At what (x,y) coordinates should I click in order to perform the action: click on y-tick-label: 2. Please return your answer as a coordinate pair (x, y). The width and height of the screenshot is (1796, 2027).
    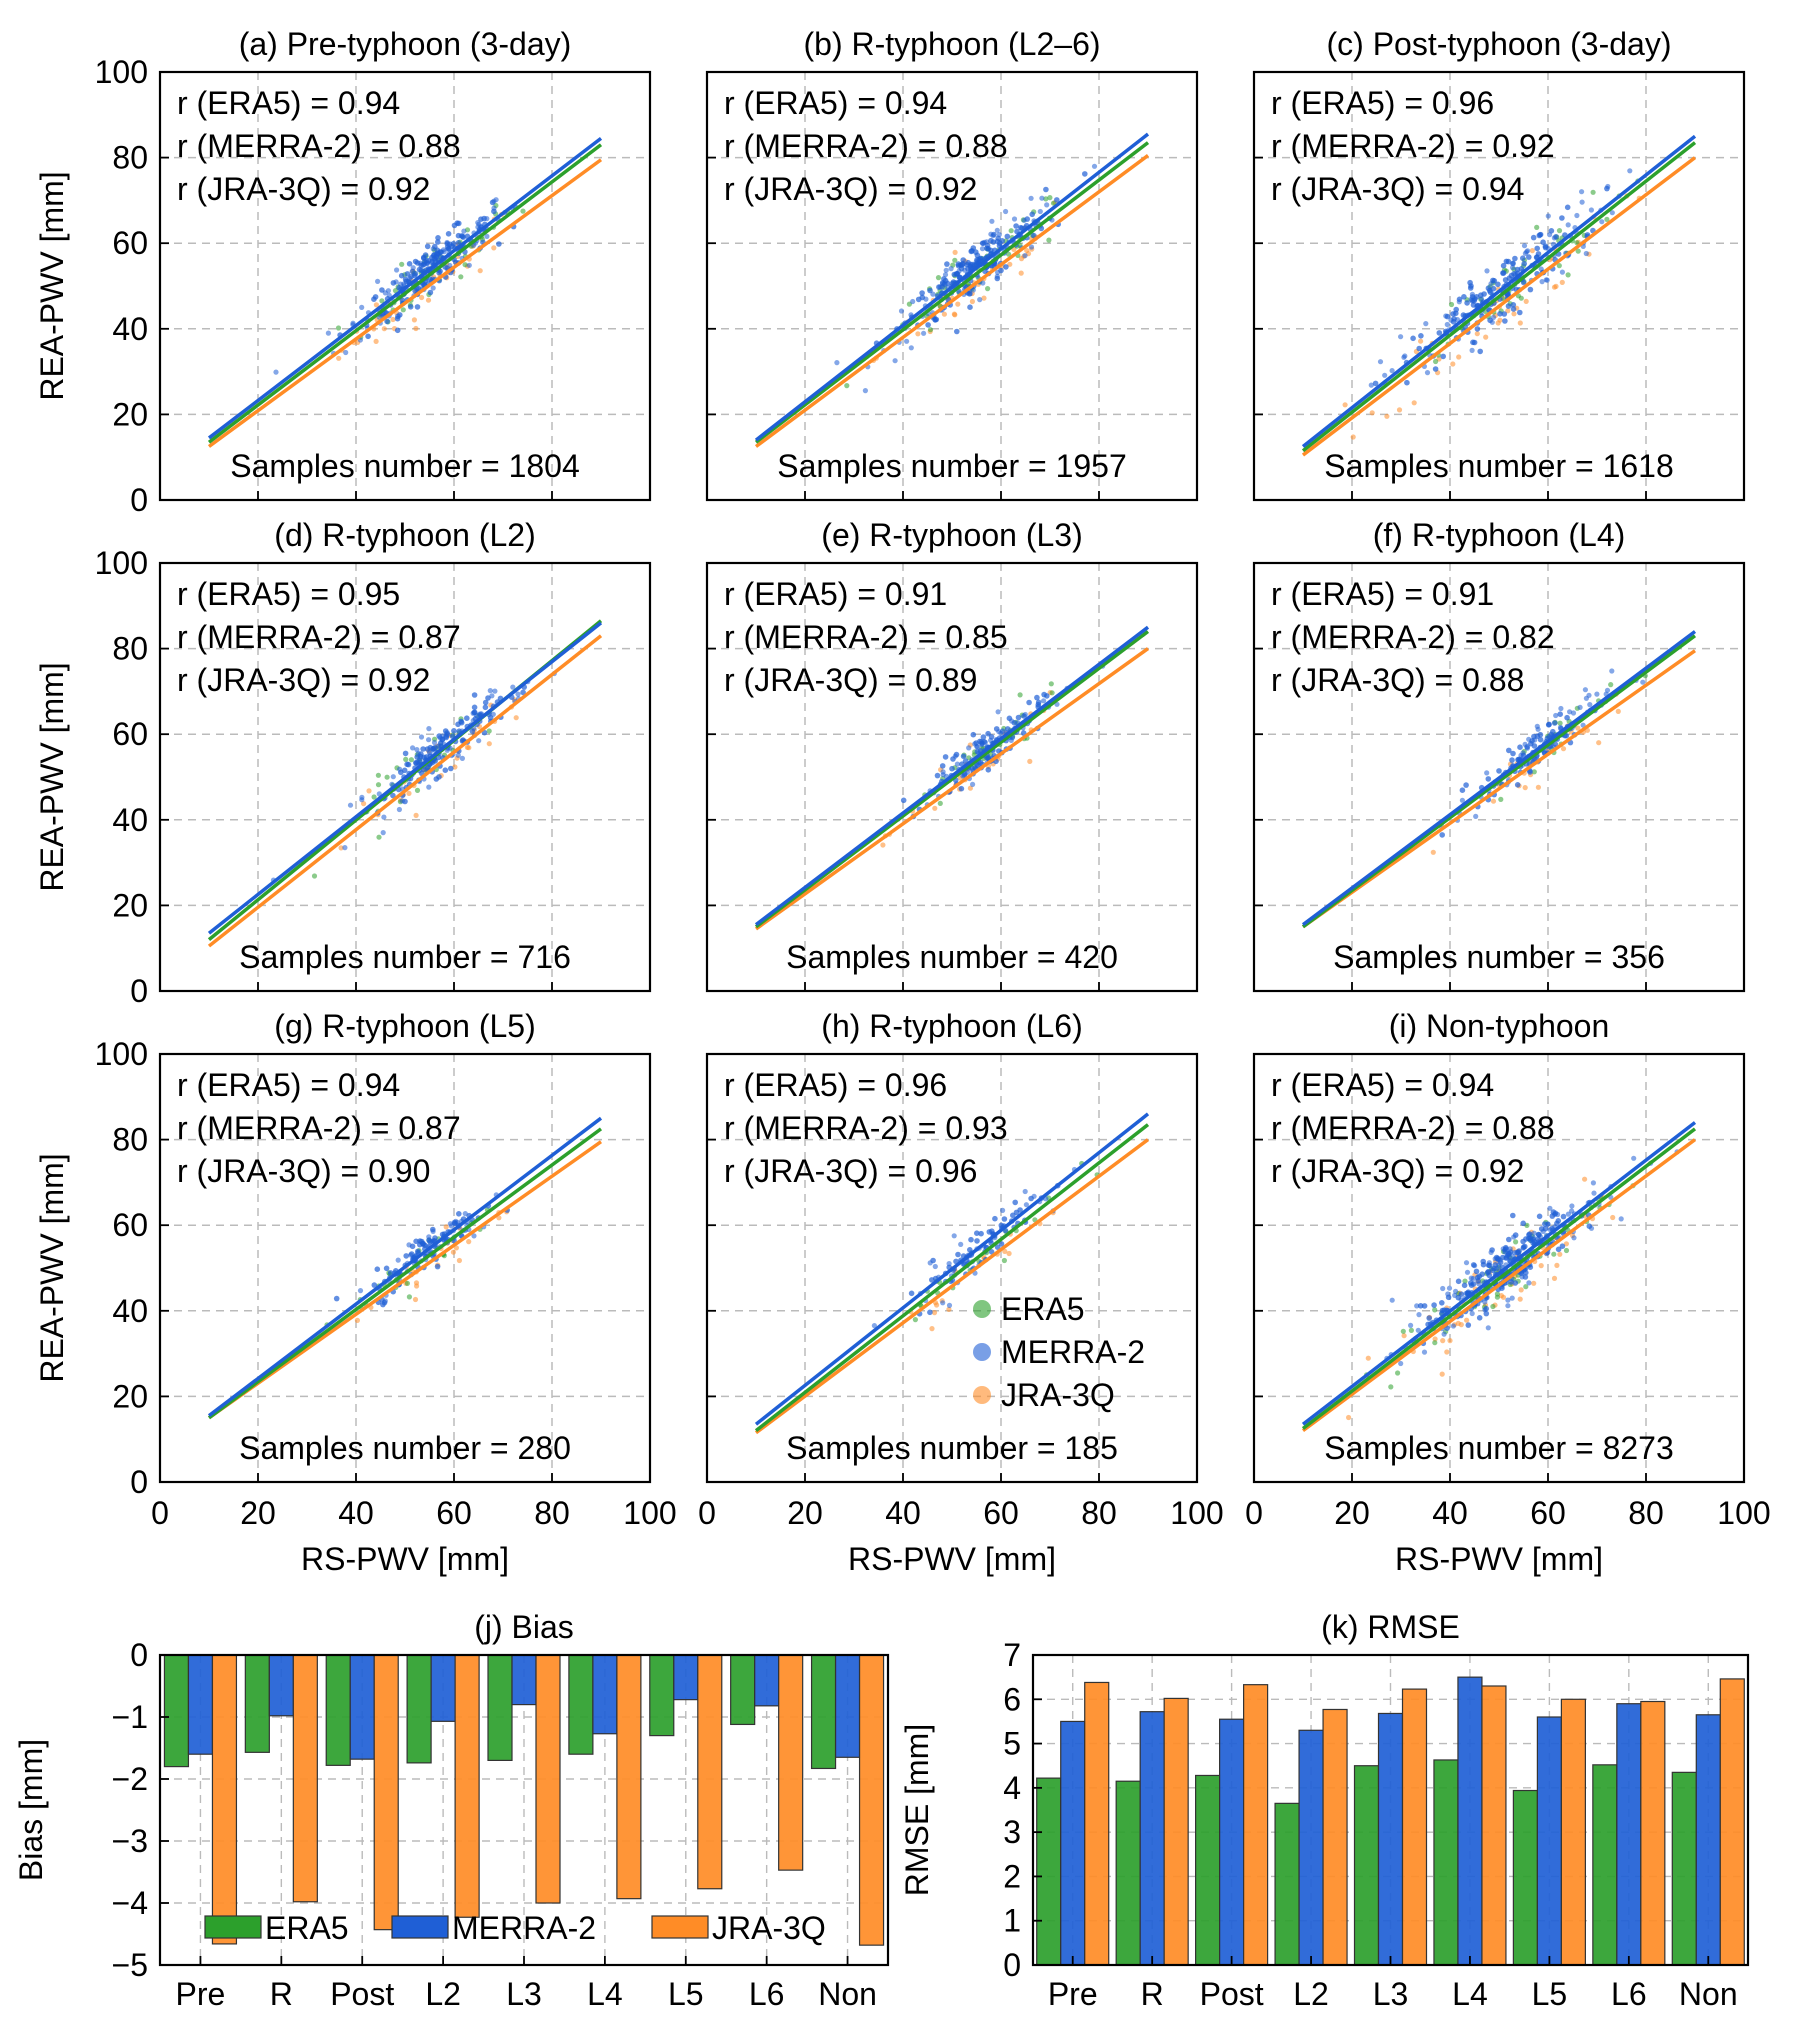
    Looking at the image, I should click on (1012, 1876).